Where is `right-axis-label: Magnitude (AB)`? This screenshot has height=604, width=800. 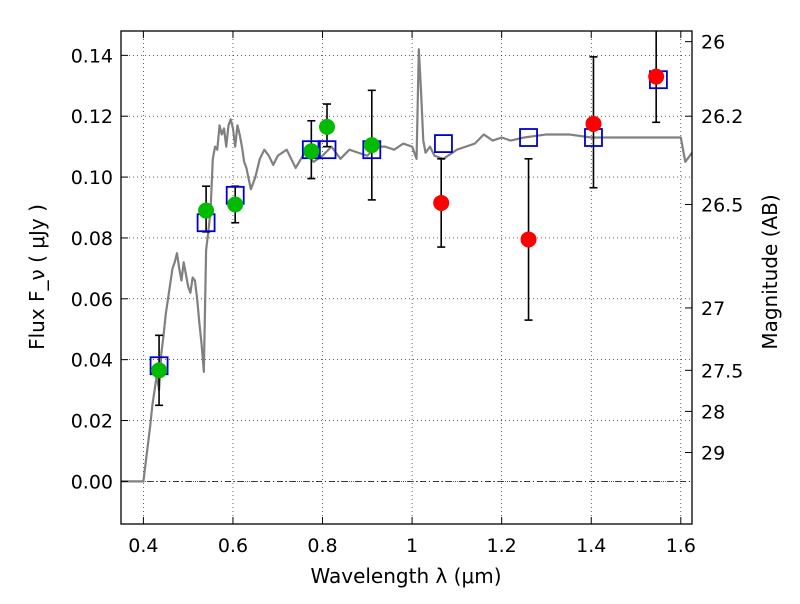 right-axis-label: Magnitude (AB) is located at coordinates (770, 271).